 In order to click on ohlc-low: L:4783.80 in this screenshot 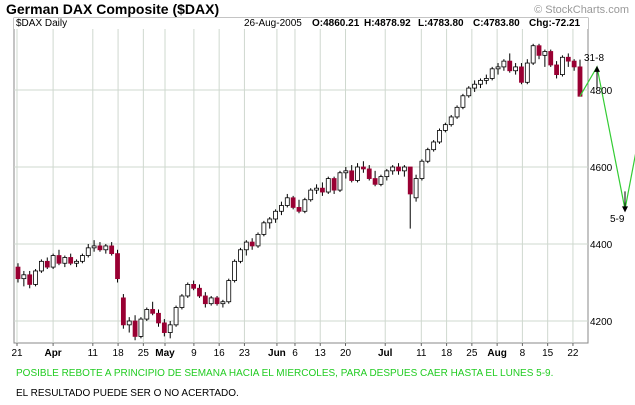, I will do `click(441, 23)`.